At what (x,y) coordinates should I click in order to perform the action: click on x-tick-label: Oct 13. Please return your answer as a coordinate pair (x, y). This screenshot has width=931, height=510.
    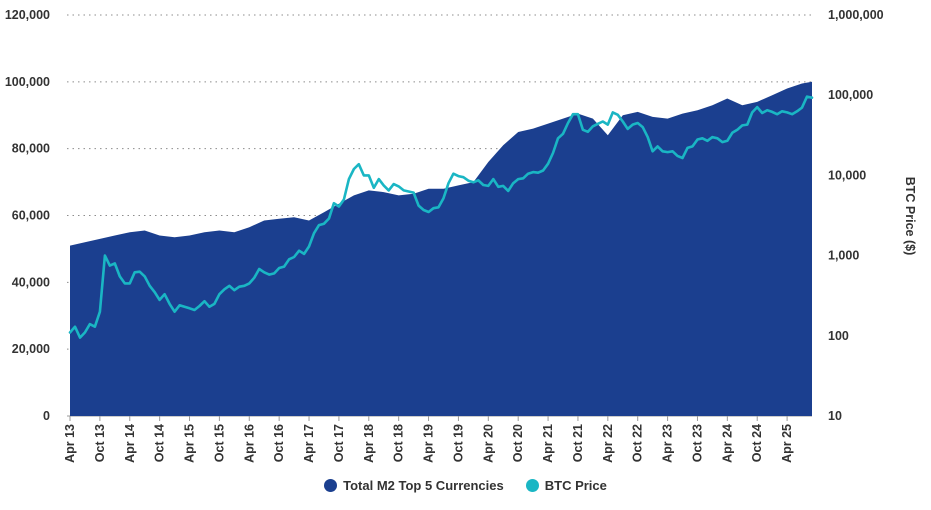
    Looking at the image, I should click on (100, 443).